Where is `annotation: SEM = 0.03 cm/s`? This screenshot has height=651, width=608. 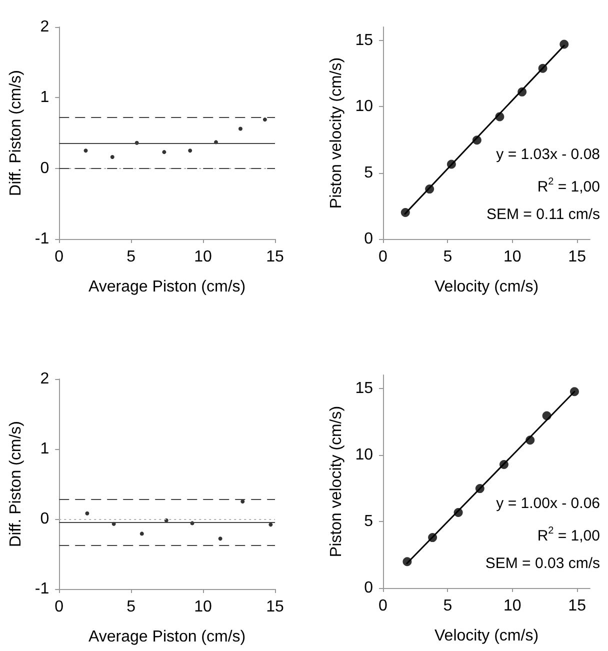 annotation: SEM = 0.03 cm/s is located at coordinates (542, 563).